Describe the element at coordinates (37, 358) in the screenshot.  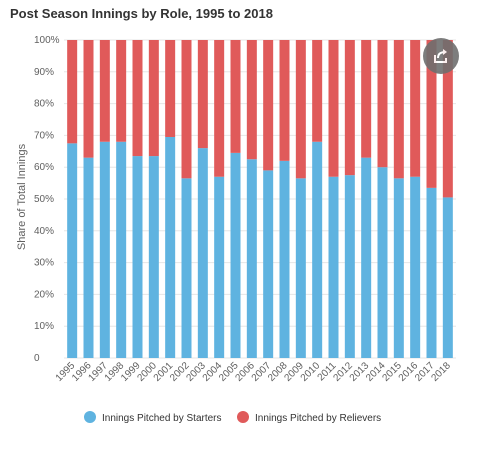
I see `y-tick-label: 0` at that location.